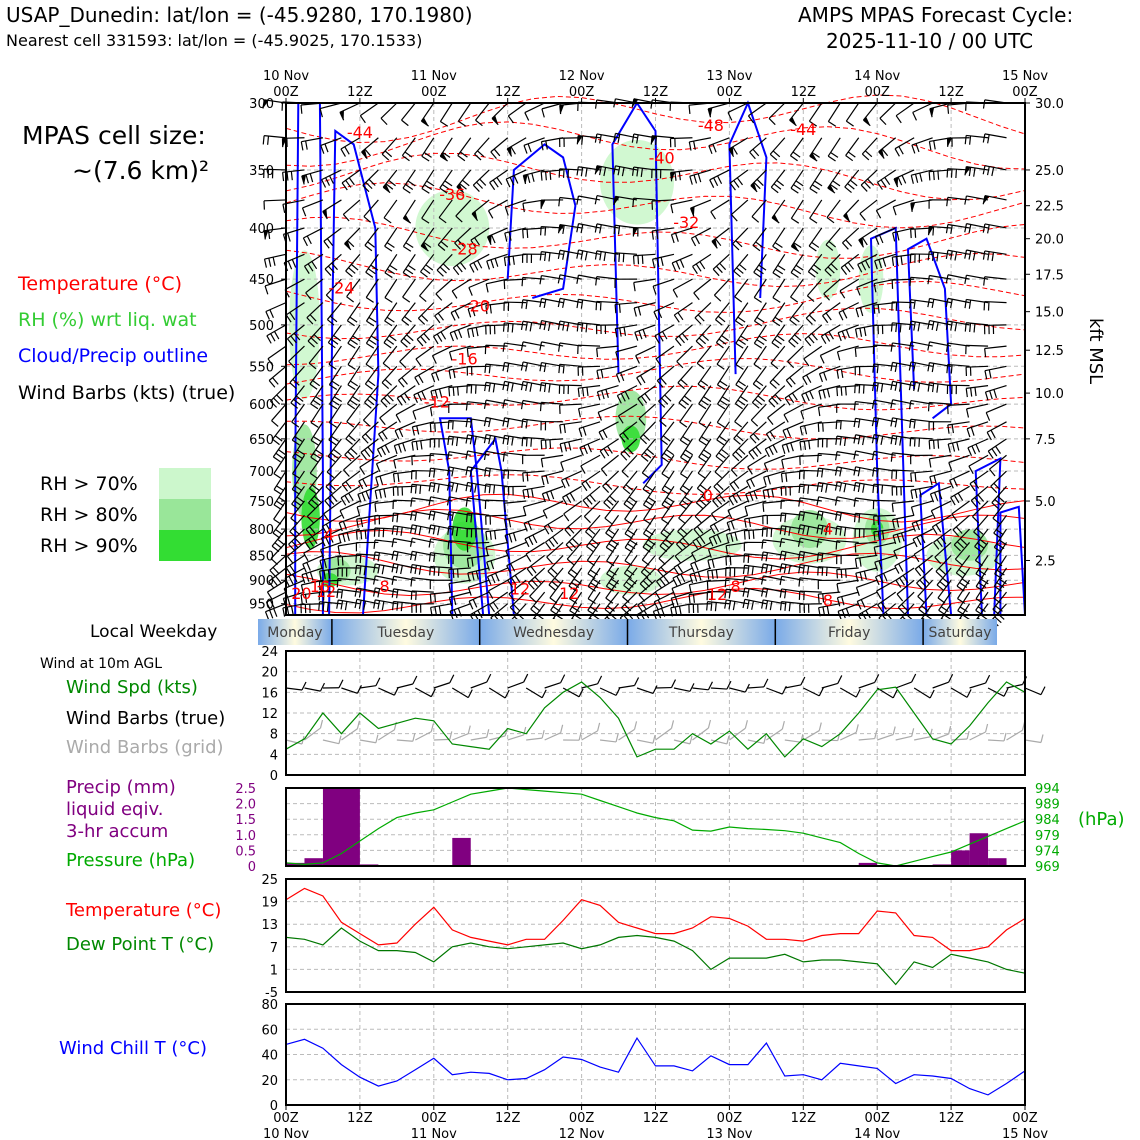 The height and width of the screenshot is (1140, 1140). What do you see at coordinates (1049, 171) in the screenshot?
I see `xs-y2tick-label: 25.0` at bounding box center [1049, 171].